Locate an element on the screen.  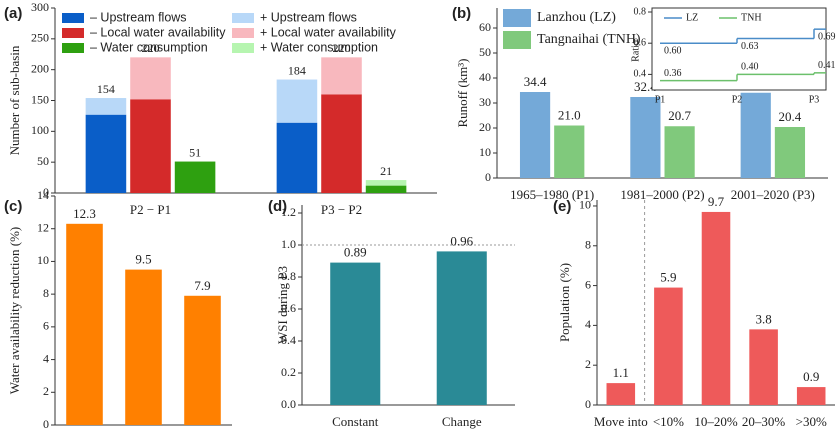
legend-label: TNH is located at coordinates (751, 17).